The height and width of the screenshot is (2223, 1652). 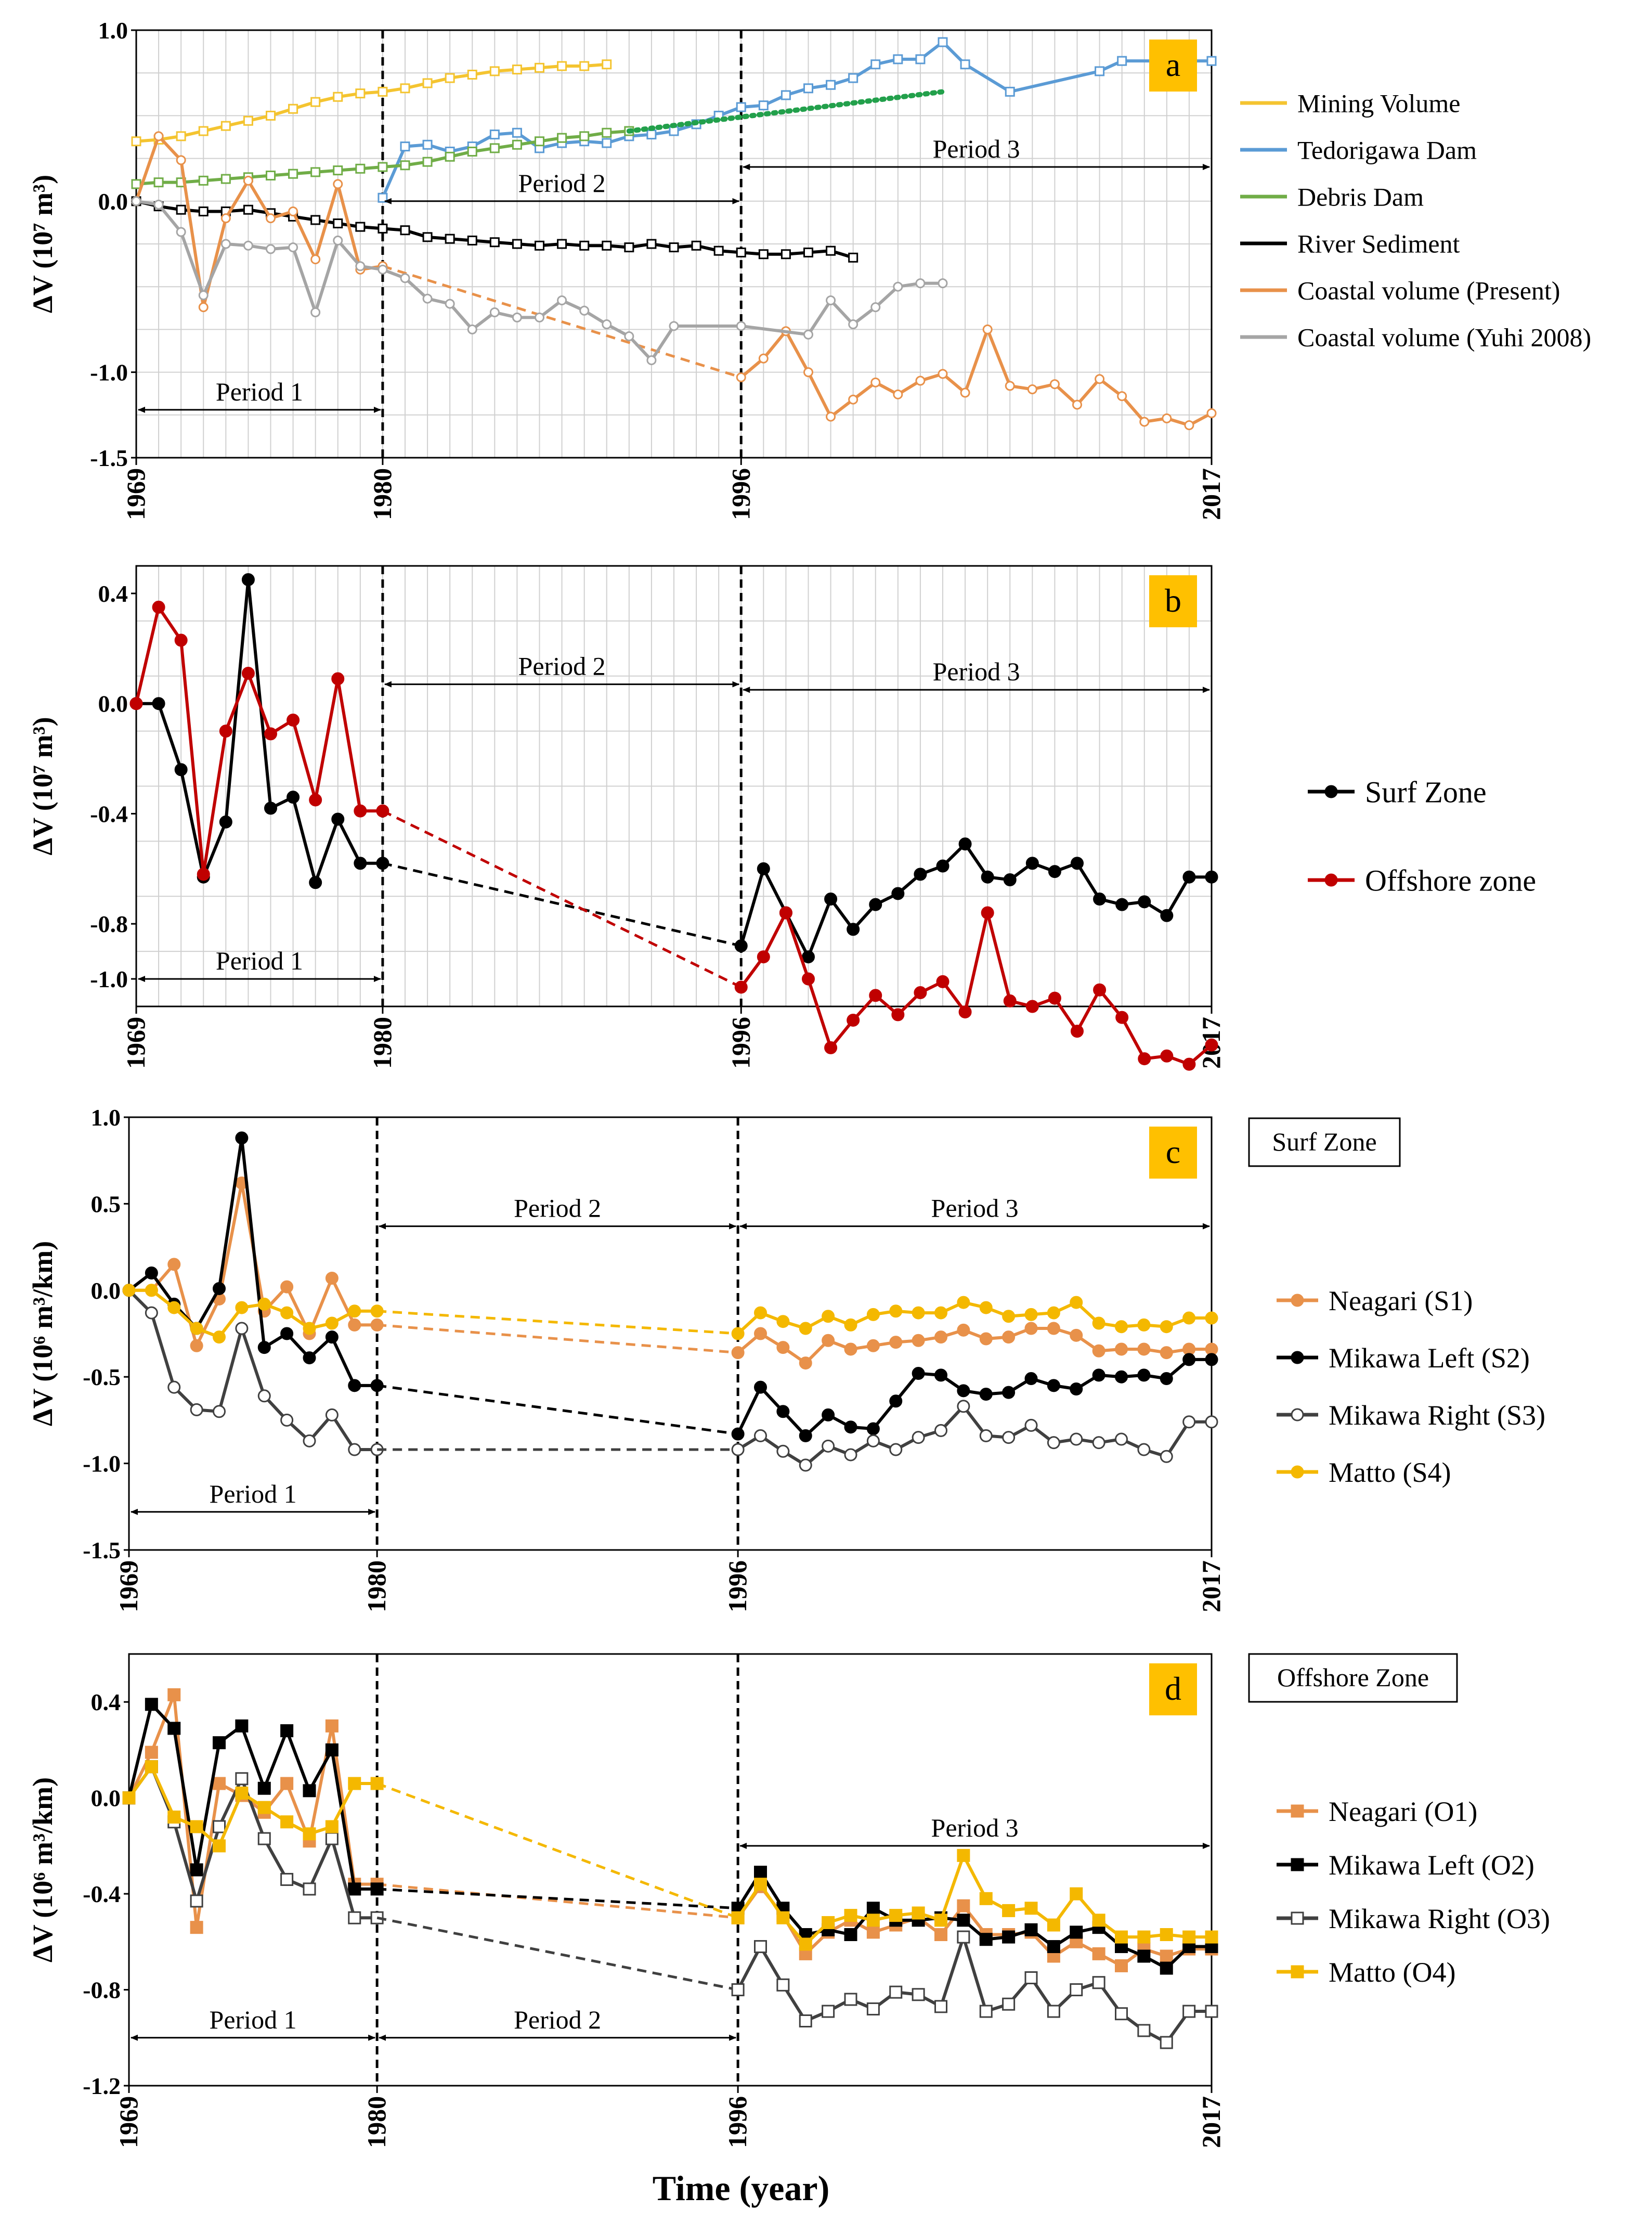 I want to click on series-line-trend, so click(x=785, y=111).